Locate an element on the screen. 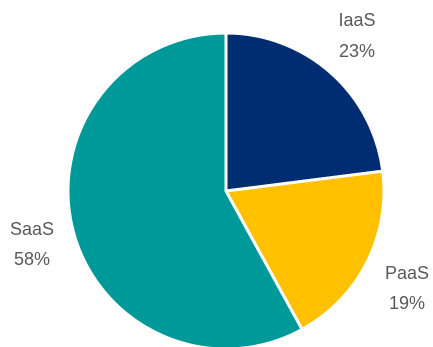 The height and width of the screenshot is (347, 433). slice-value-label-iaas: 23% is located at coordinates (357, 51).